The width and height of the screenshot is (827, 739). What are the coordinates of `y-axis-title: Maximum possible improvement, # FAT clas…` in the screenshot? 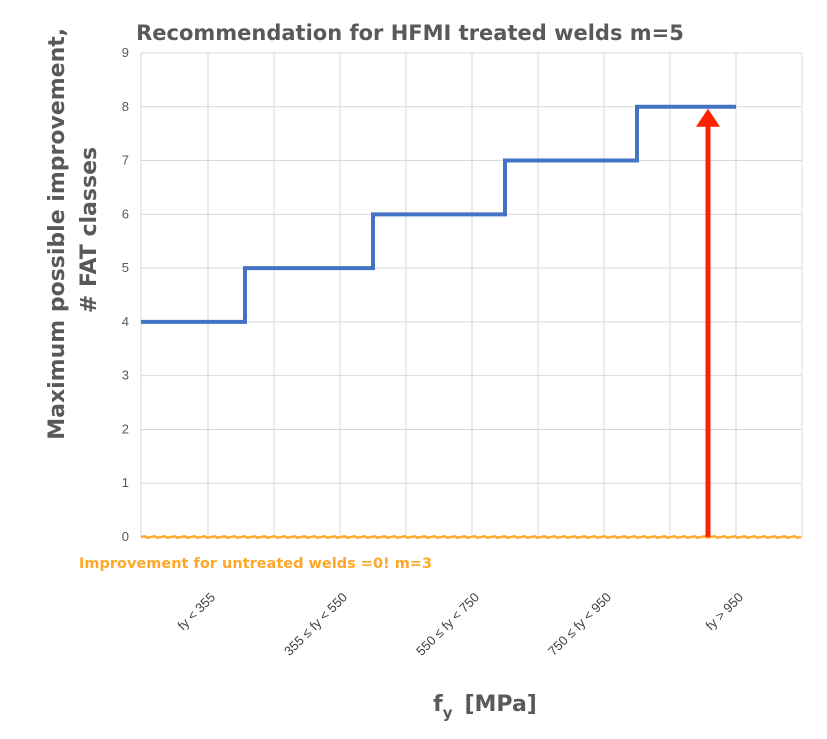 It's located at (73, 230).